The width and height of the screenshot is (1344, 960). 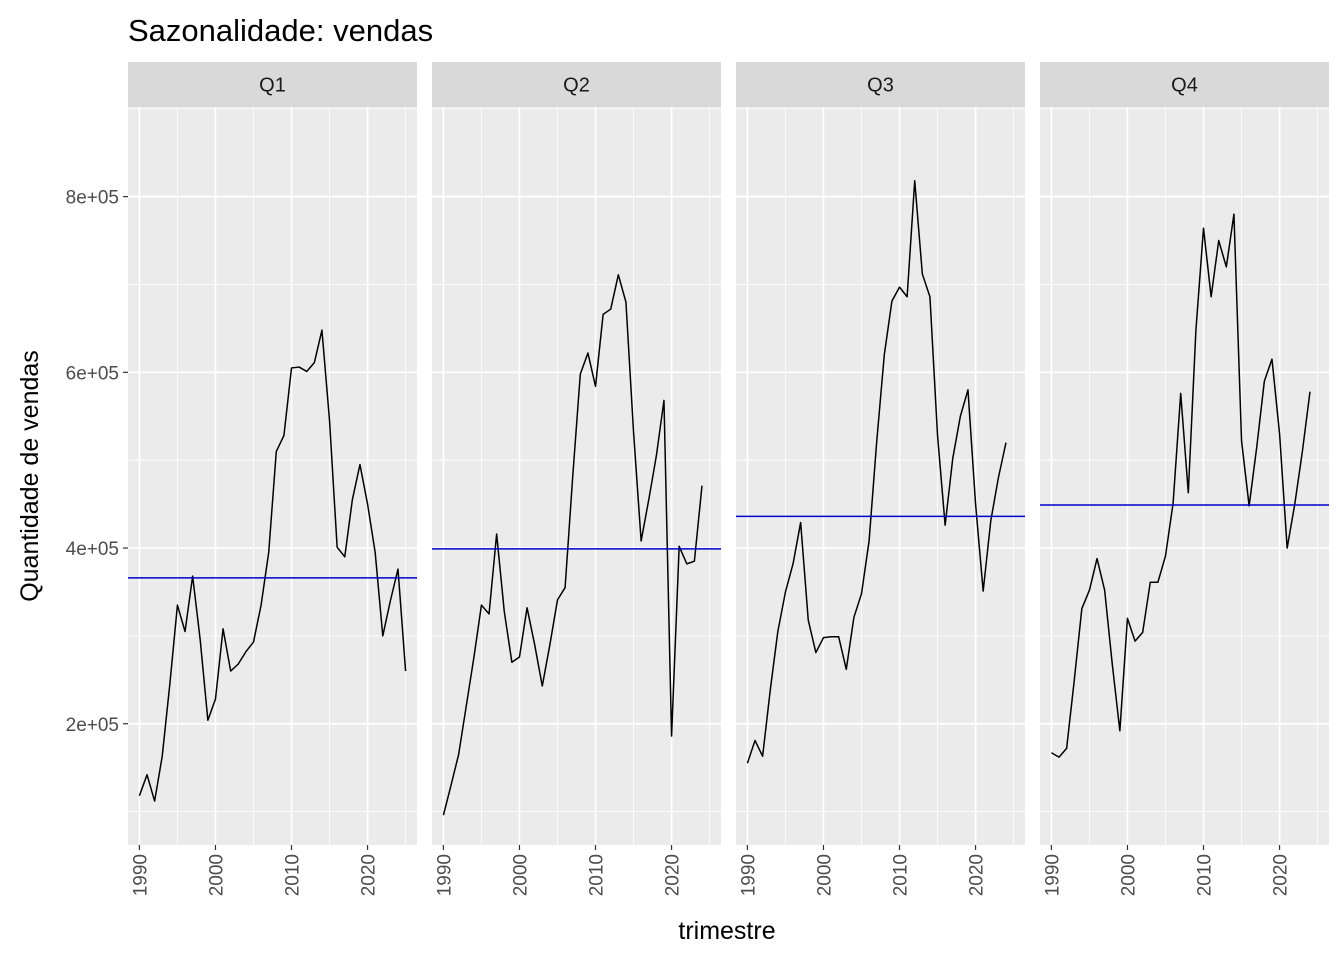 I want to click on y-tick-label: 2e+05, so click(x=92, y=725).